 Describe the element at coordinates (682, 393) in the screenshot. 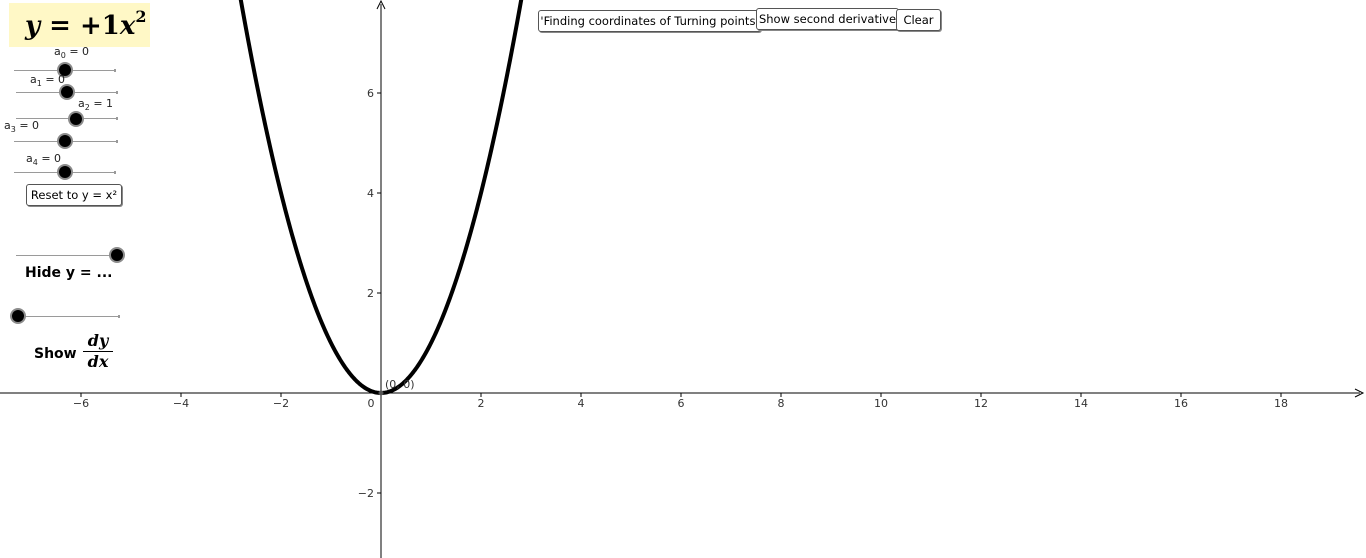

I see `x-axis` at that location.